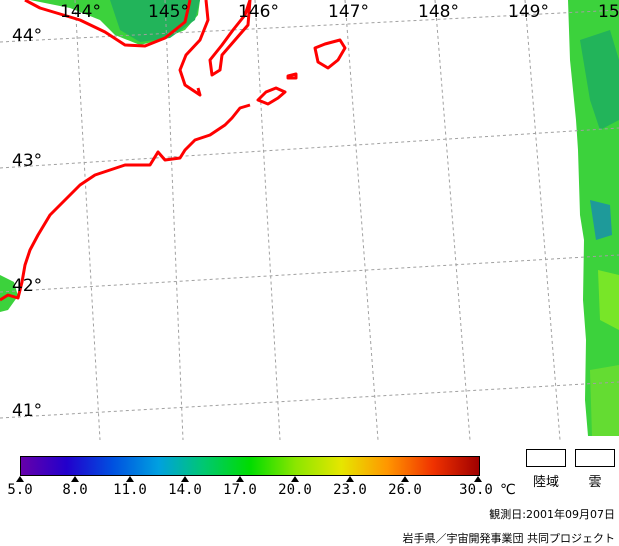 This screenshot has width=619, height=546. I want to click on land-legend-label: 陸域, so click(546, 482).